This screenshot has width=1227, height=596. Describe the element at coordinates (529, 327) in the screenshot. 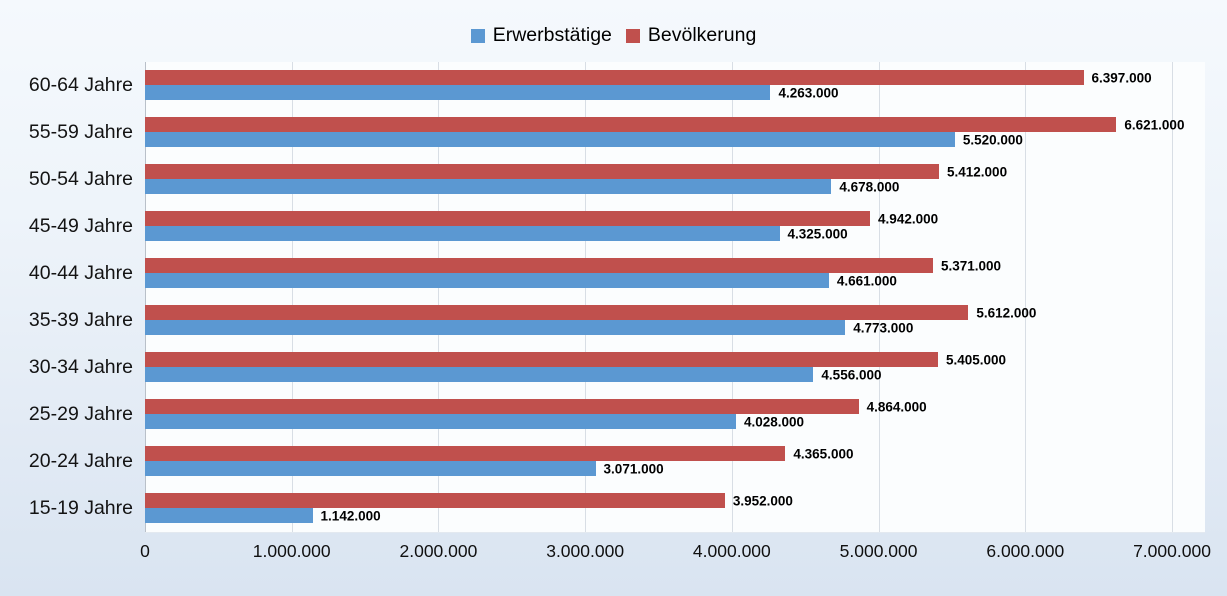

I see `bar-erwerbstaetige: 4.773.000` at that location.